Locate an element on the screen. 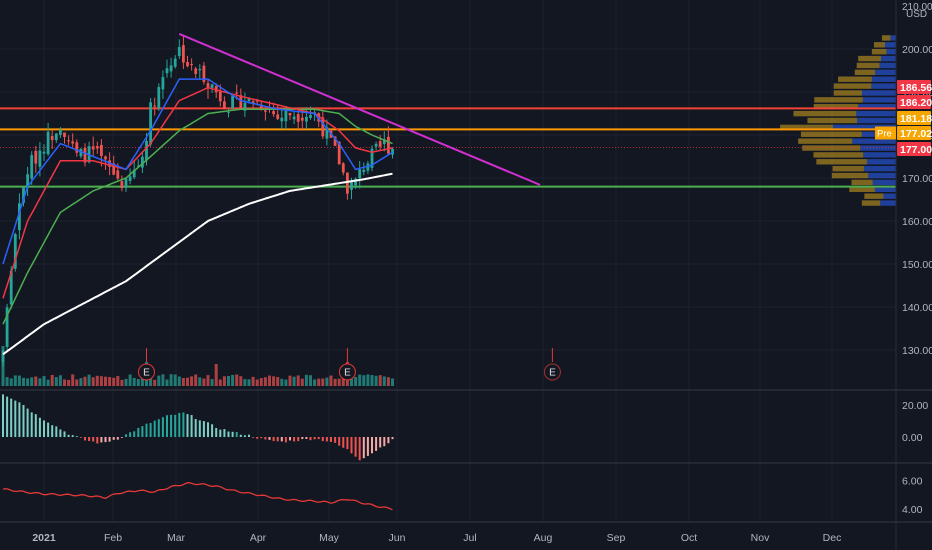 The height and width of the screenshot is (550, 932). time-axis: 2021 Feb Mar Apr May Jun Jul Aug Sep Oct Nov Dec is located at coordinates (436, 538).